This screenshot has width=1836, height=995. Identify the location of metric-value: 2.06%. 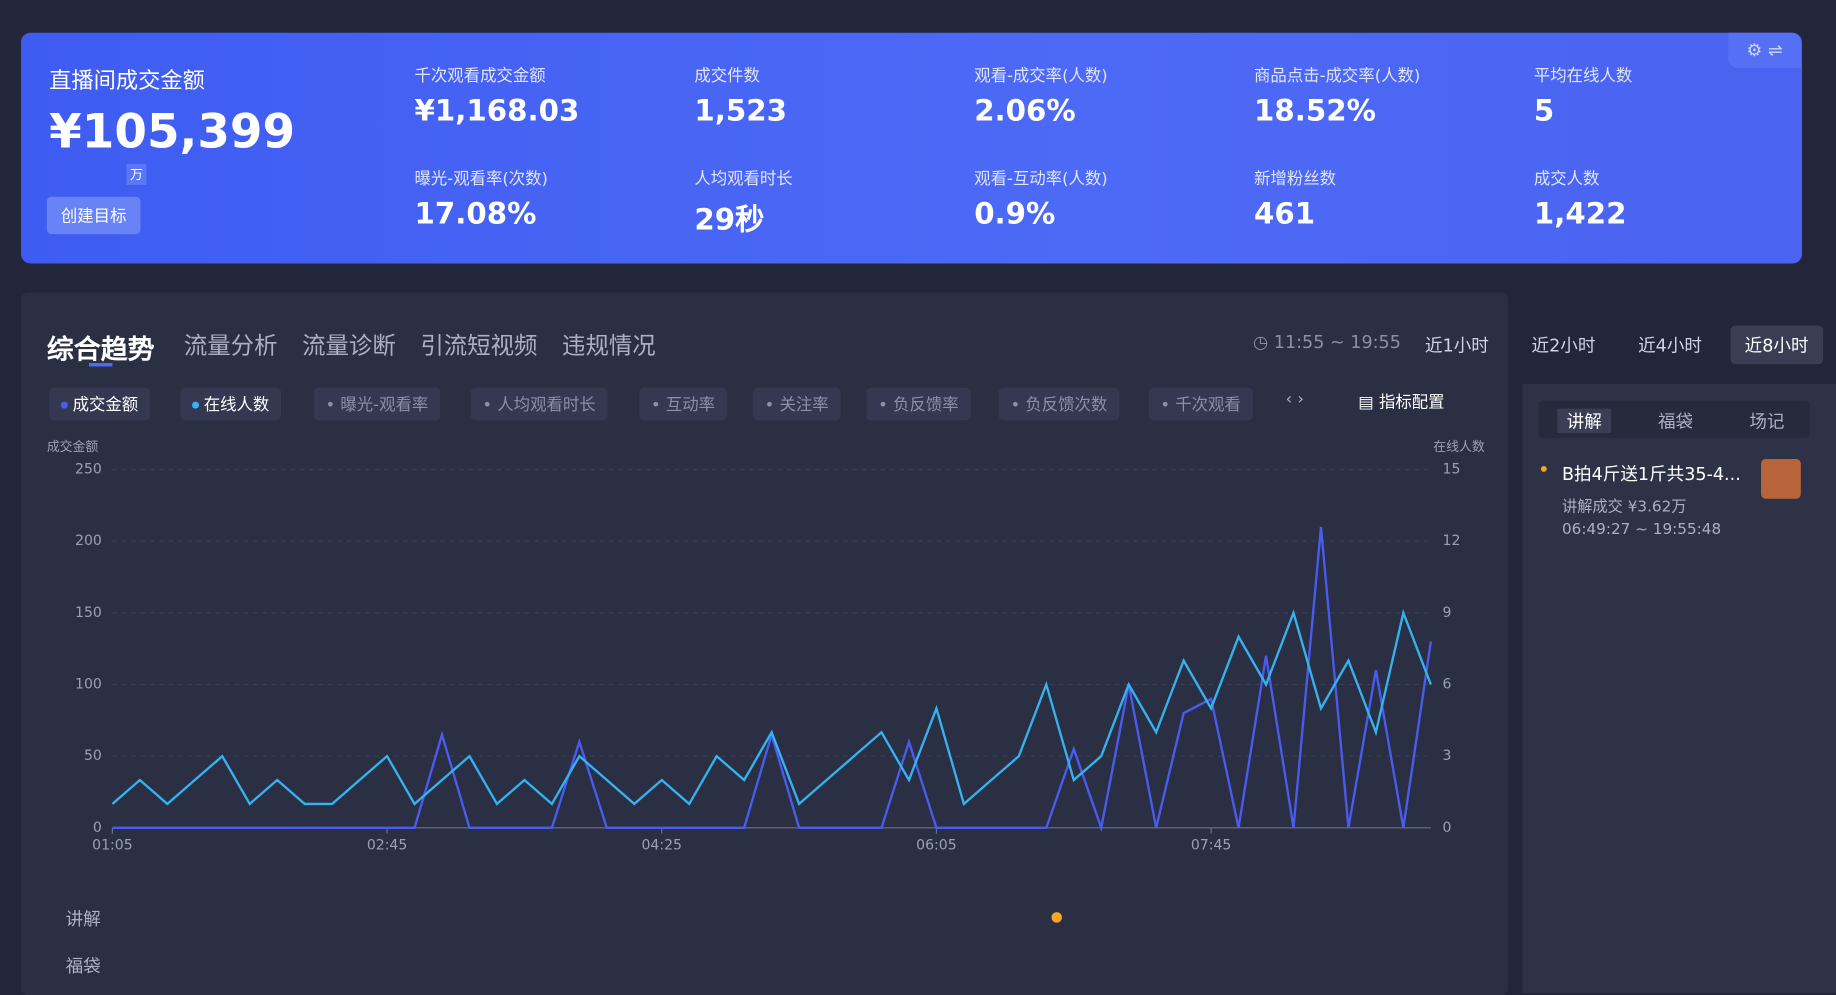
(1025, 110).